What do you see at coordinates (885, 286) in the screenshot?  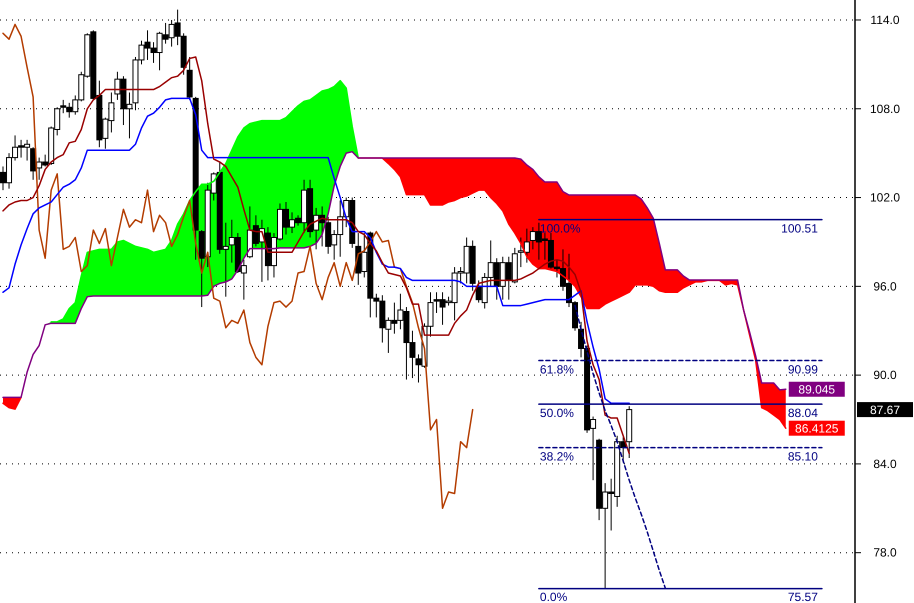 I see `y-tick-label: 96.0` at bounding box center [885, 286].